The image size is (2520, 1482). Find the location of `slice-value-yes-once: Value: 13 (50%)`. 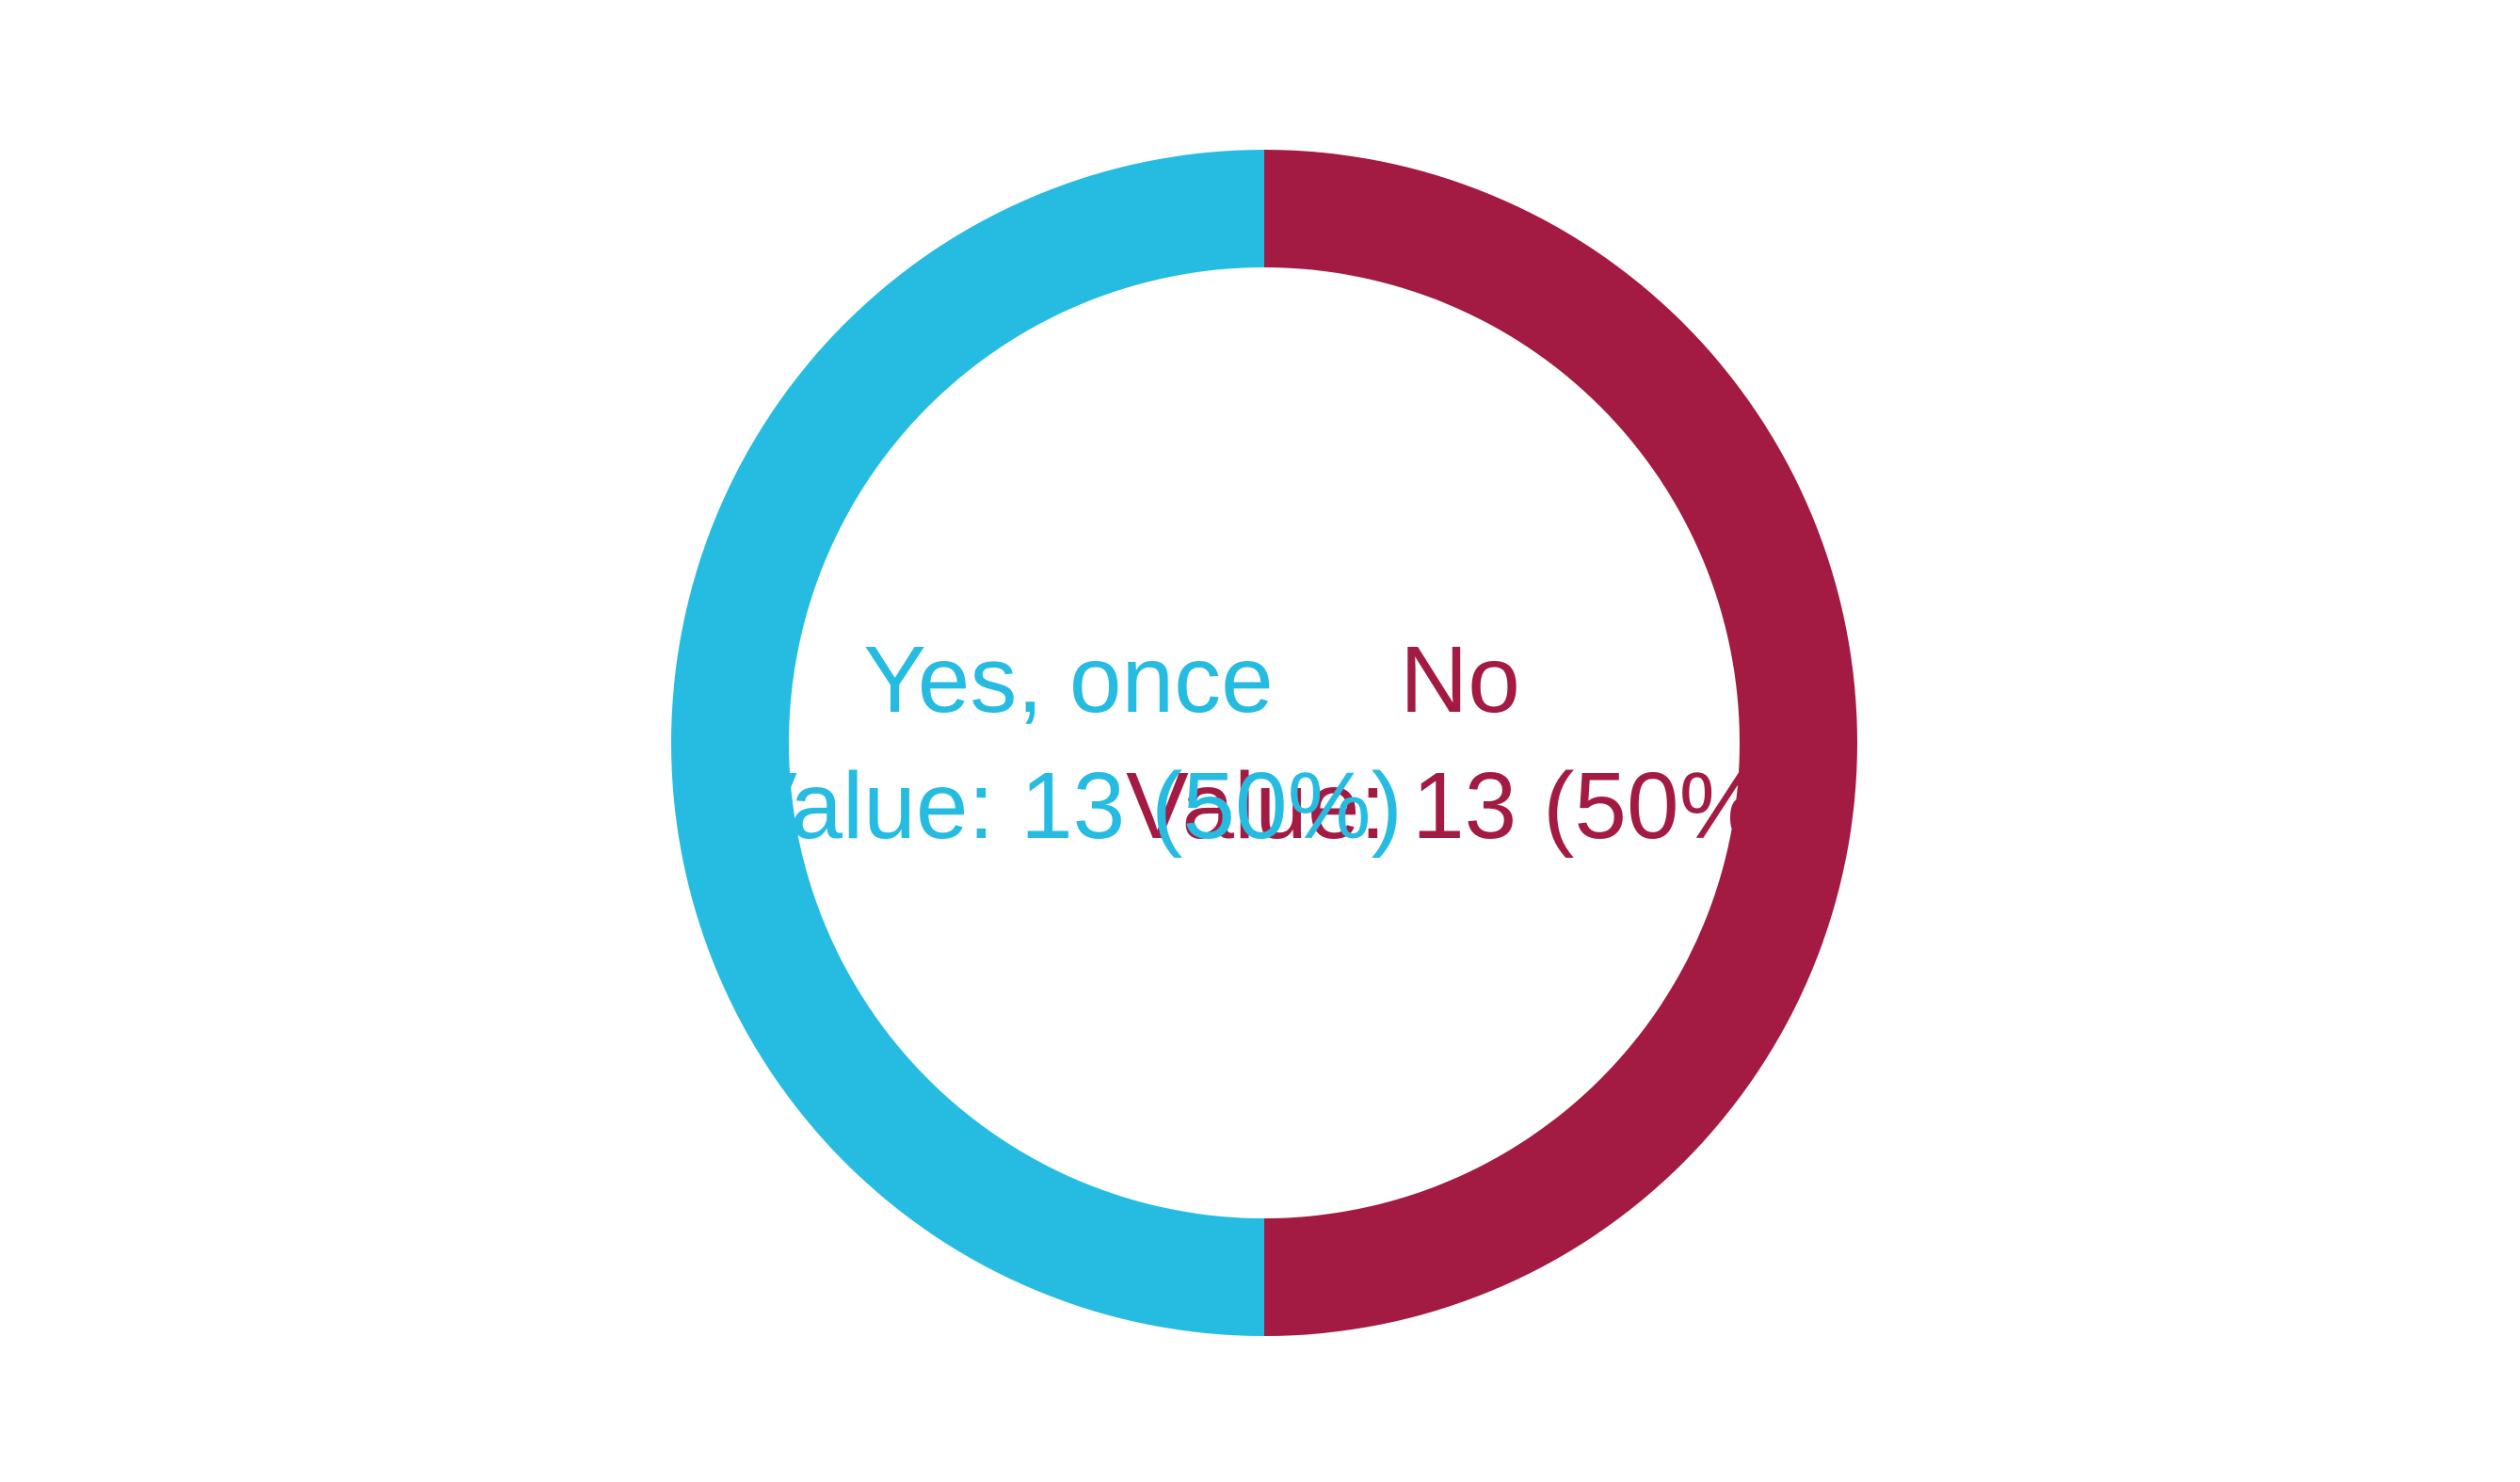

slice-value-yes-once: Value: 13 (50%) is located at coordinates (1068, 806).